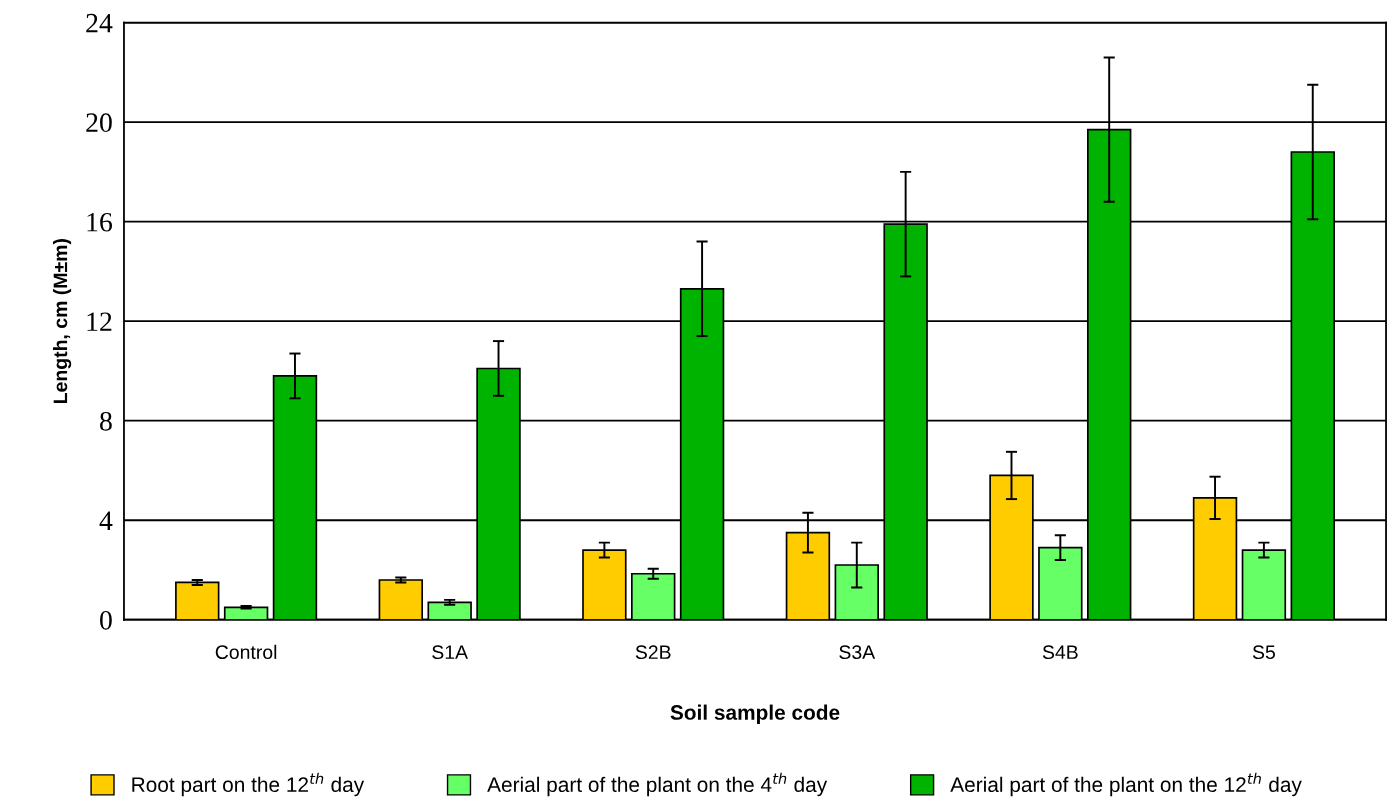  Describe the element at coordinates (62, 321) in the screenshot. I see `y-axis-title: Length, cm (M±m)` at that location.